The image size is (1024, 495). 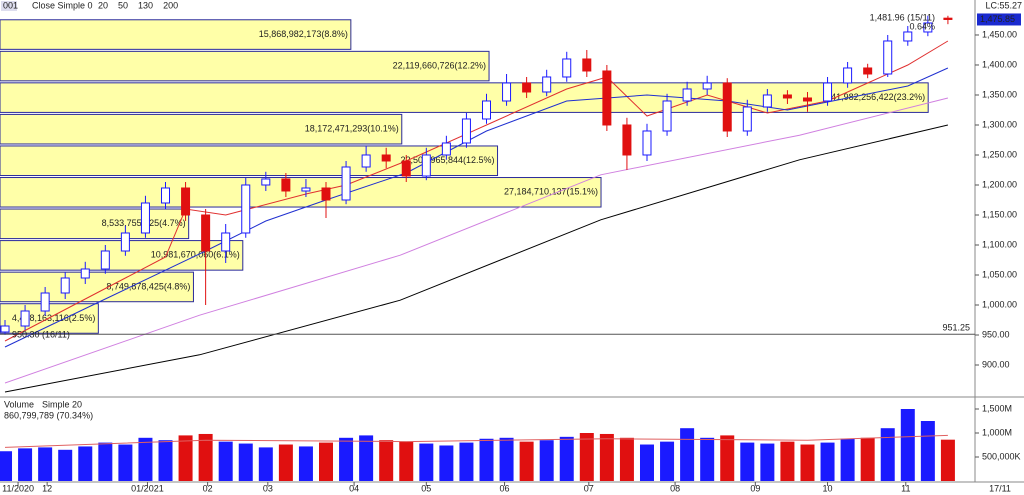 What do you see at coordinates (56, 404) in the screenshot?
I see `volume-subtitle: Simple` at bounding box center [56, 404].